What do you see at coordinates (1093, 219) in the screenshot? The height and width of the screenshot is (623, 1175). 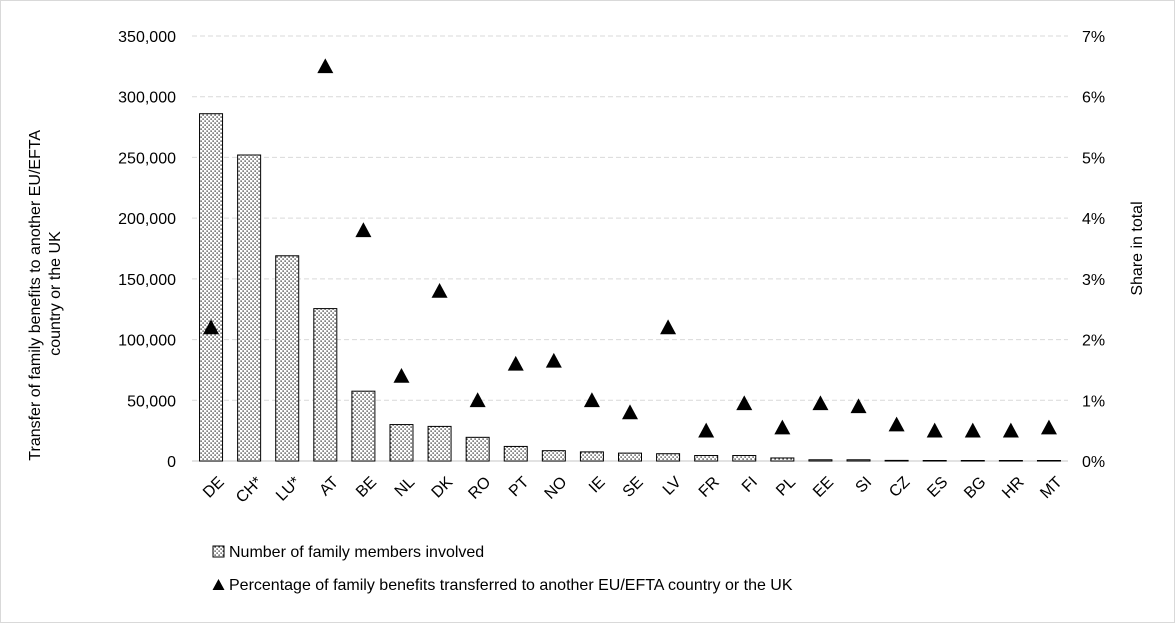 I see `right-tick-label: 4%` at bounding box center [1093, 219].